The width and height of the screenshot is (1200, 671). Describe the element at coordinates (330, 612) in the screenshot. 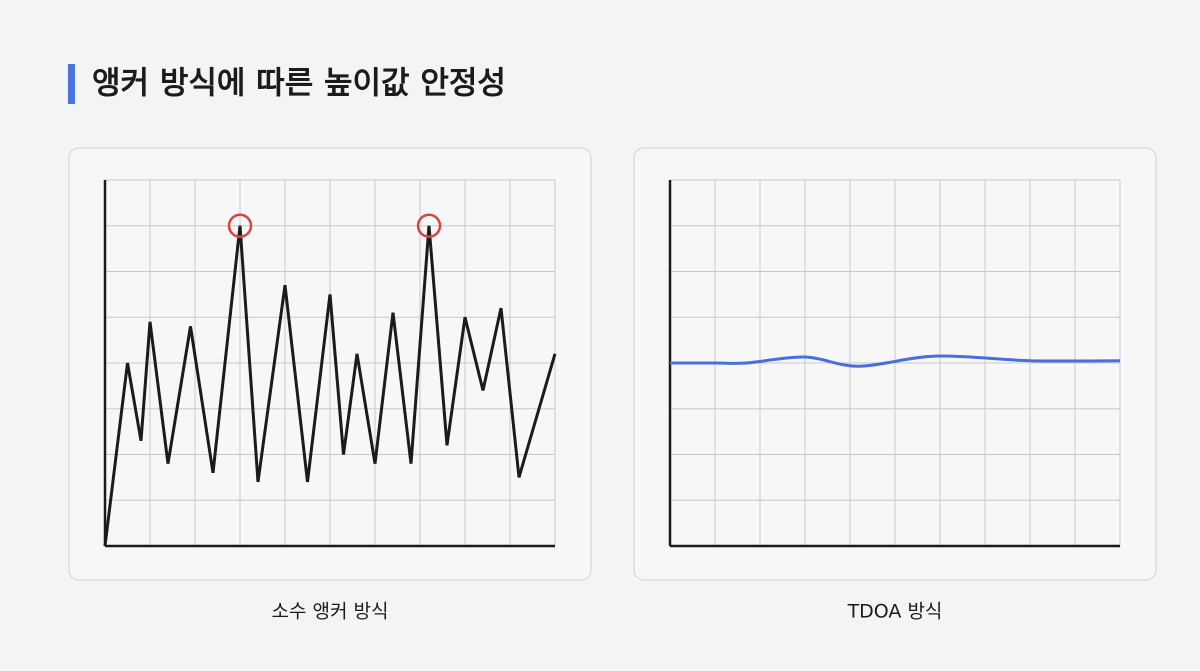

I see `chart-caption: 소수 앵커 방식` at that location.